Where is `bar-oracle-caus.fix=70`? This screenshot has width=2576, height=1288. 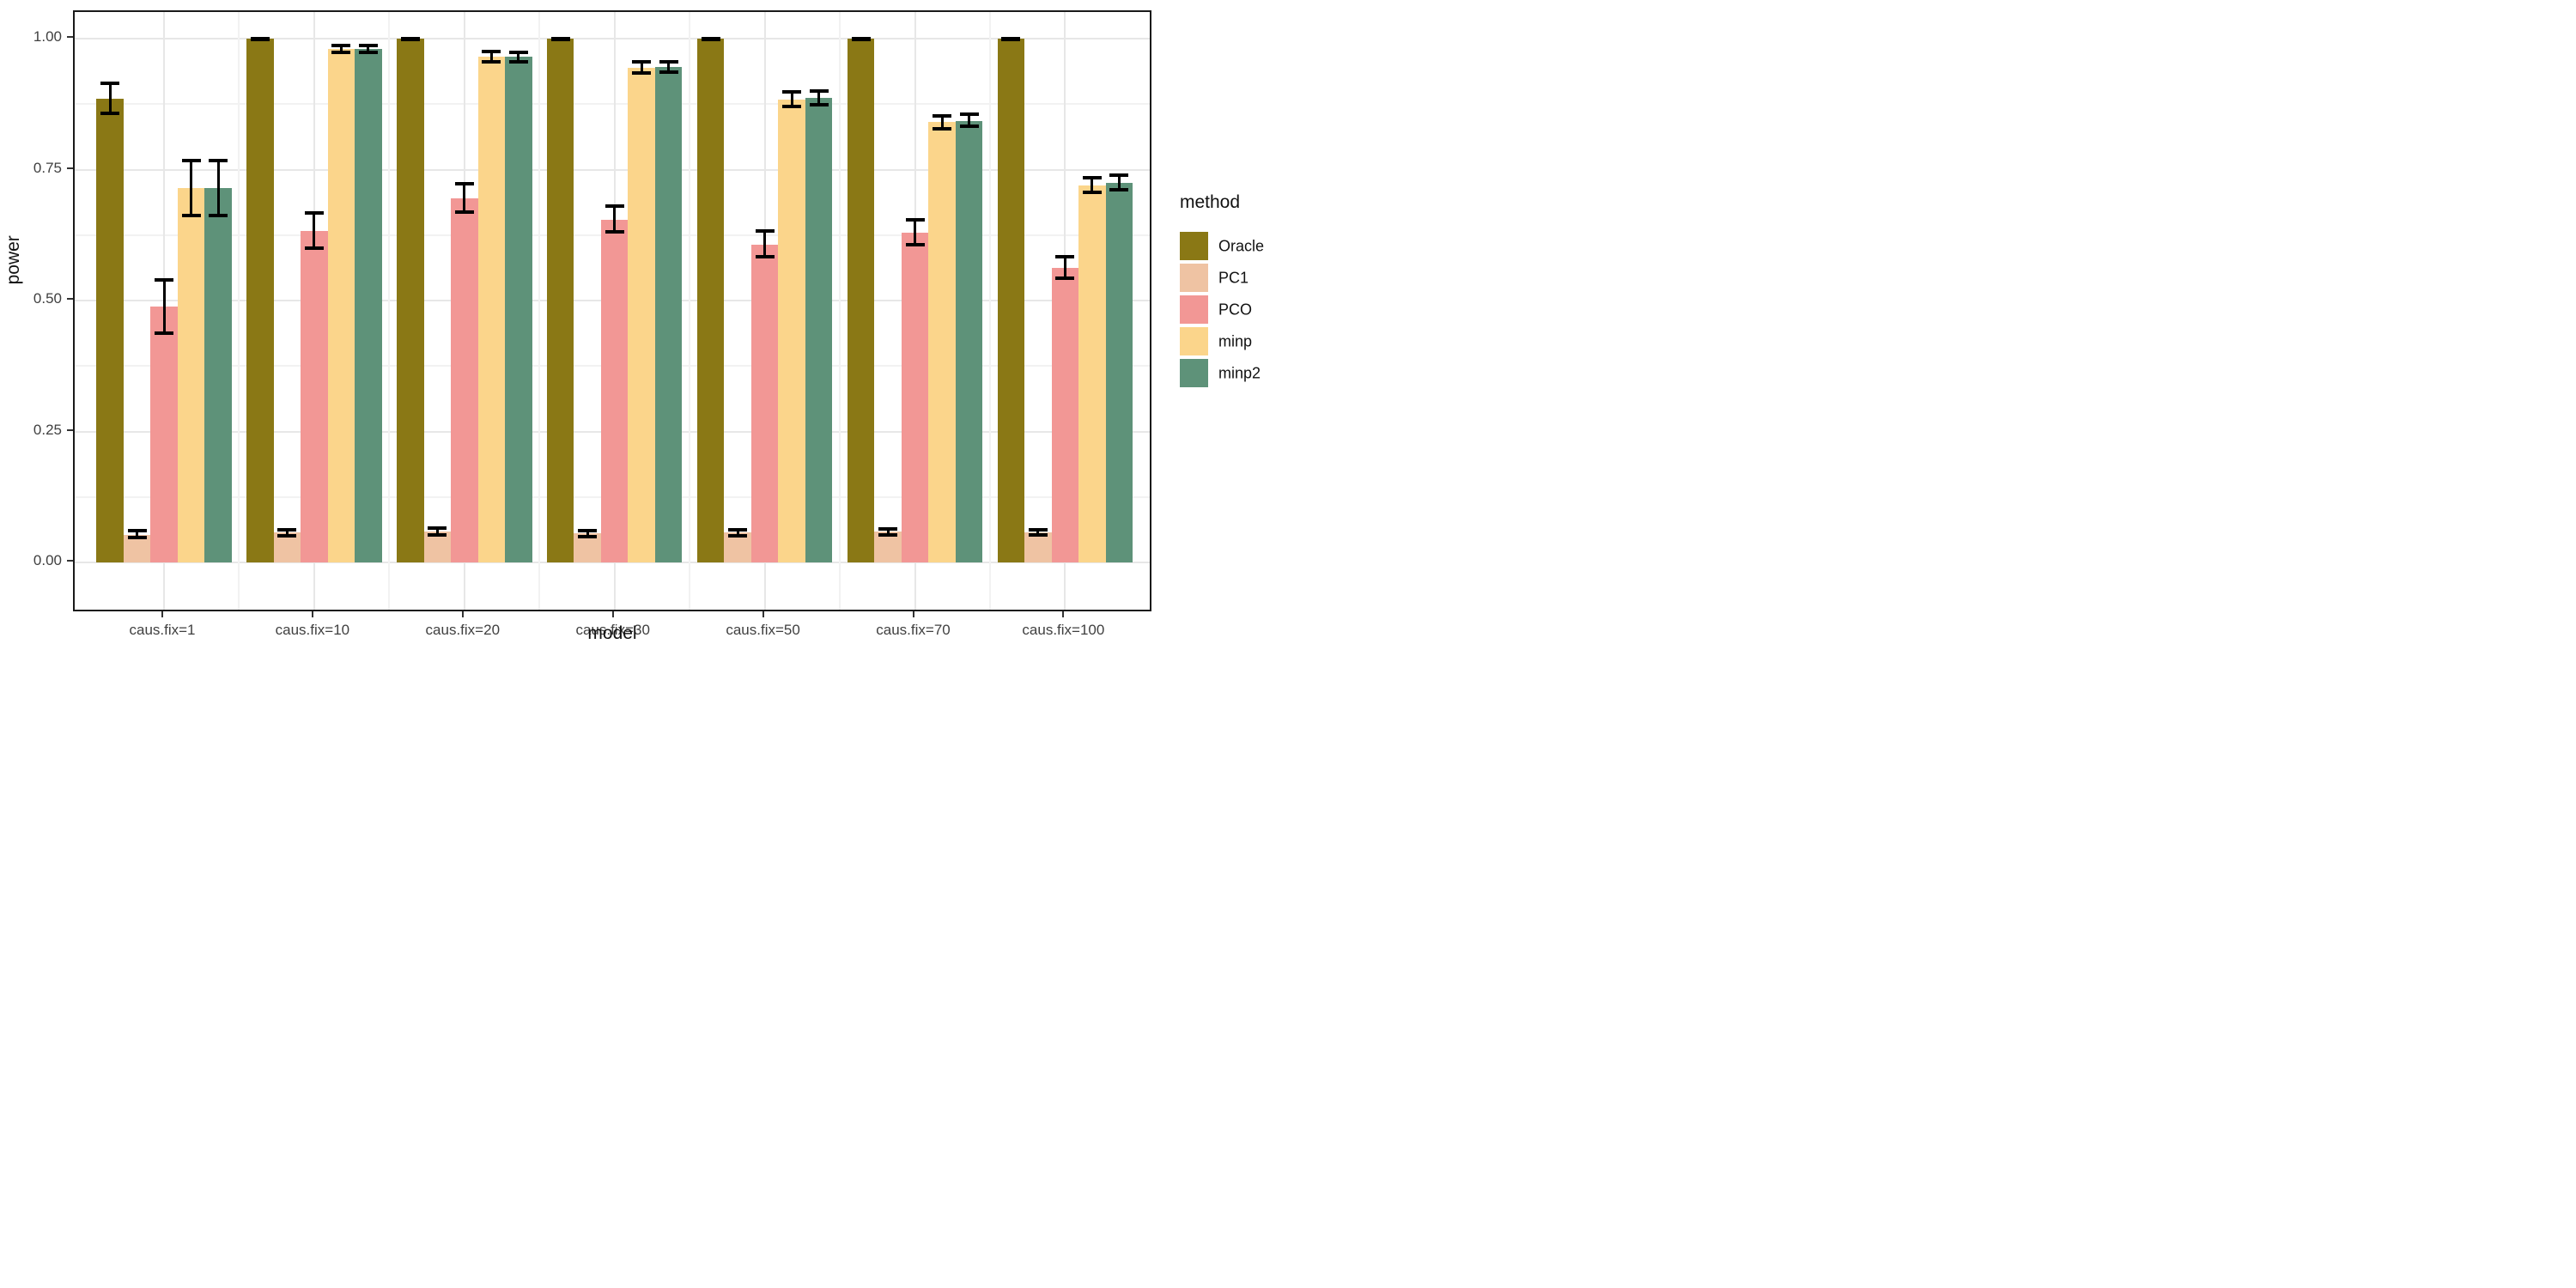
bar-oracle-caus.fix=70 is located at coordinates (861, 301).